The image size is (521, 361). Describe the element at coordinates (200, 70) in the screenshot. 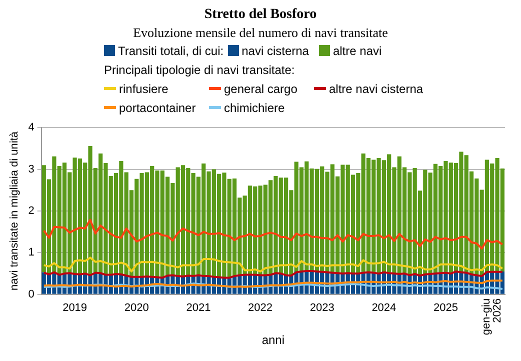

I see `text: Principali tipologie di navi transitate:` at that location.